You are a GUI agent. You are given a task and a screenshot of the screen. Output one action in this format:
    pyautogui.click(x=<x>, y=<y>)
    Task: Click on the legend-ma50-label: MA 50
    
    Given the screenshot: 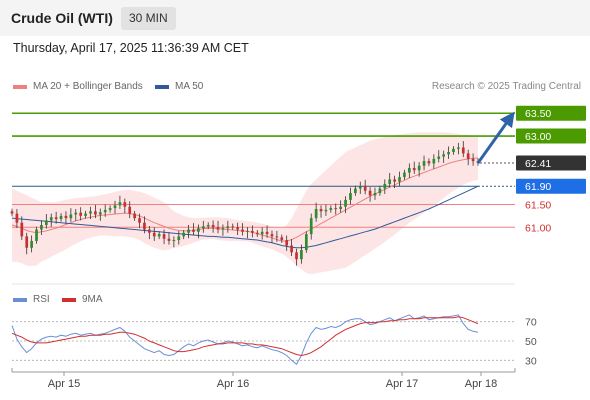 What is the action you would take?
    pyautogui.click(x=189, y=86)
    